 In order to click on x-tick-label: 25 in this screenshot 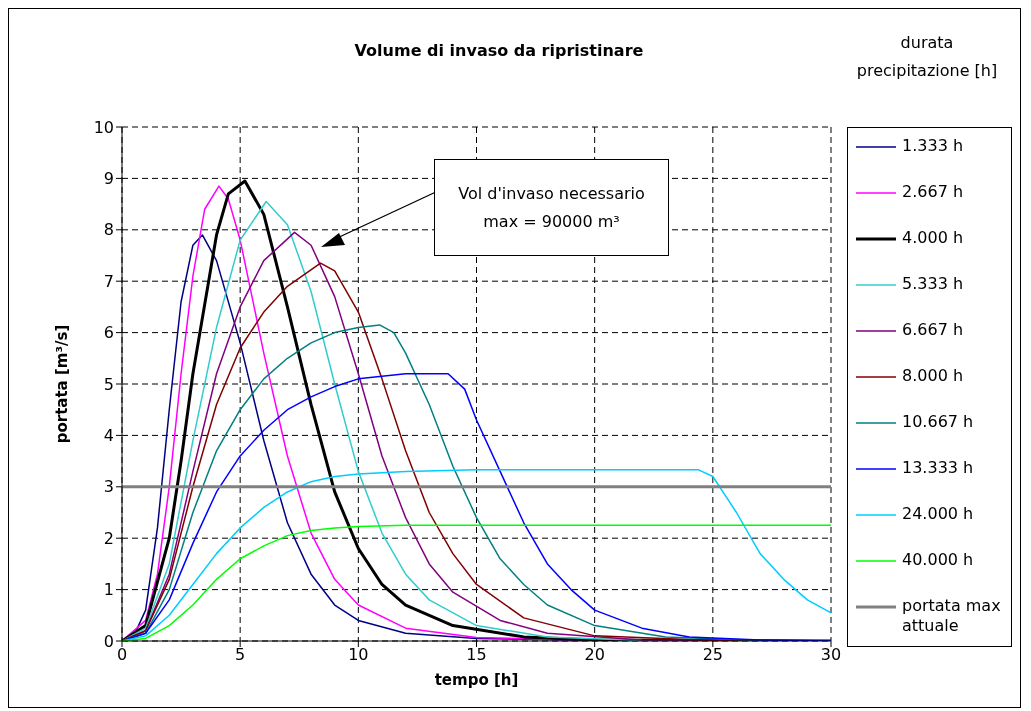, I will do `click(713, 655)`.